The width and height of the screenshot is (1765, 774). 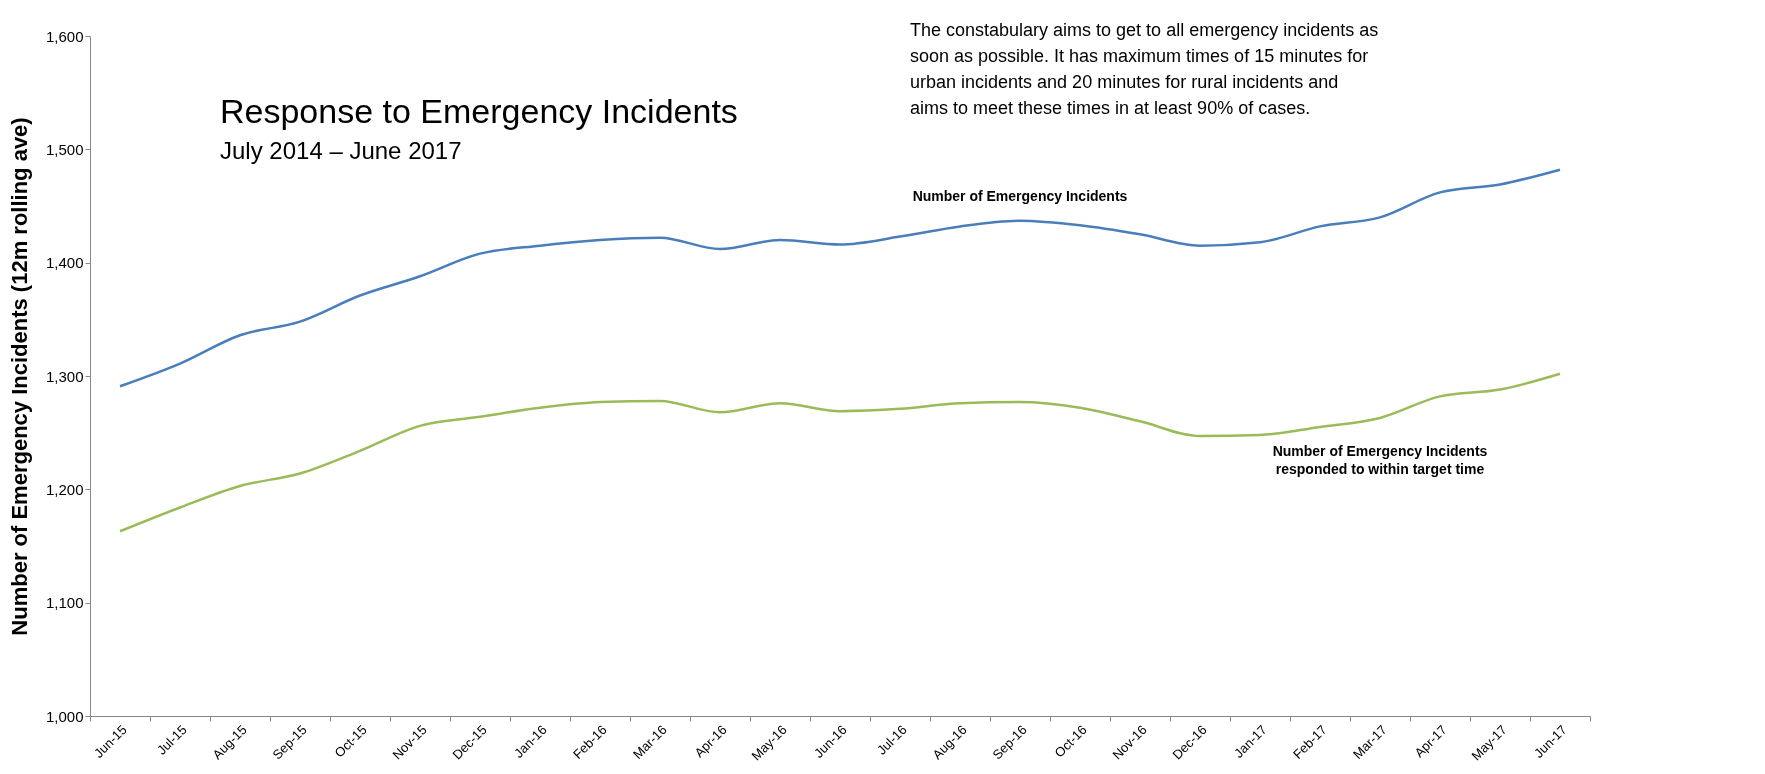 What do you see at coordinates (479, 111) in the screenshot?
I see `text: Response to Emergency Incidents` at bounding box center [479, 111].